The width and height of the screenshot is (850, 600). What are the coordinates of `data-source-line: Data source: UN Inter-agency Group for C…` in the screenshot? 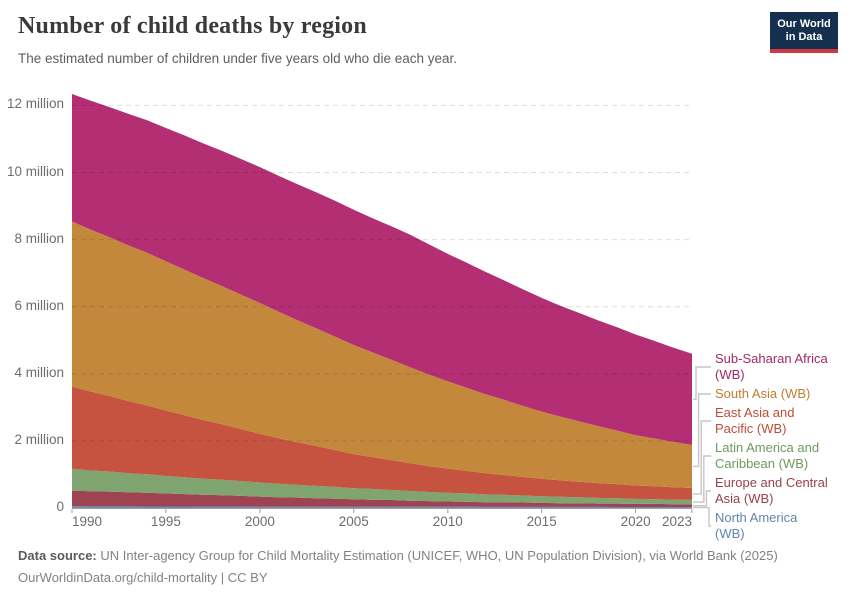 It's located at (428, 556).